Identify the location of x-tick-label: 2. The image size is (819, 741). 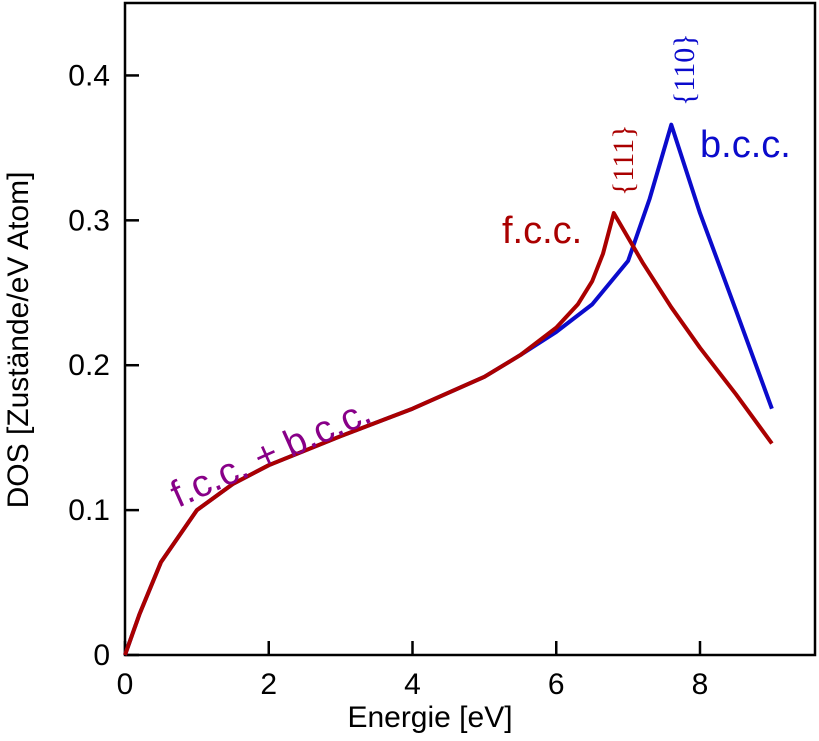
(268, 684).